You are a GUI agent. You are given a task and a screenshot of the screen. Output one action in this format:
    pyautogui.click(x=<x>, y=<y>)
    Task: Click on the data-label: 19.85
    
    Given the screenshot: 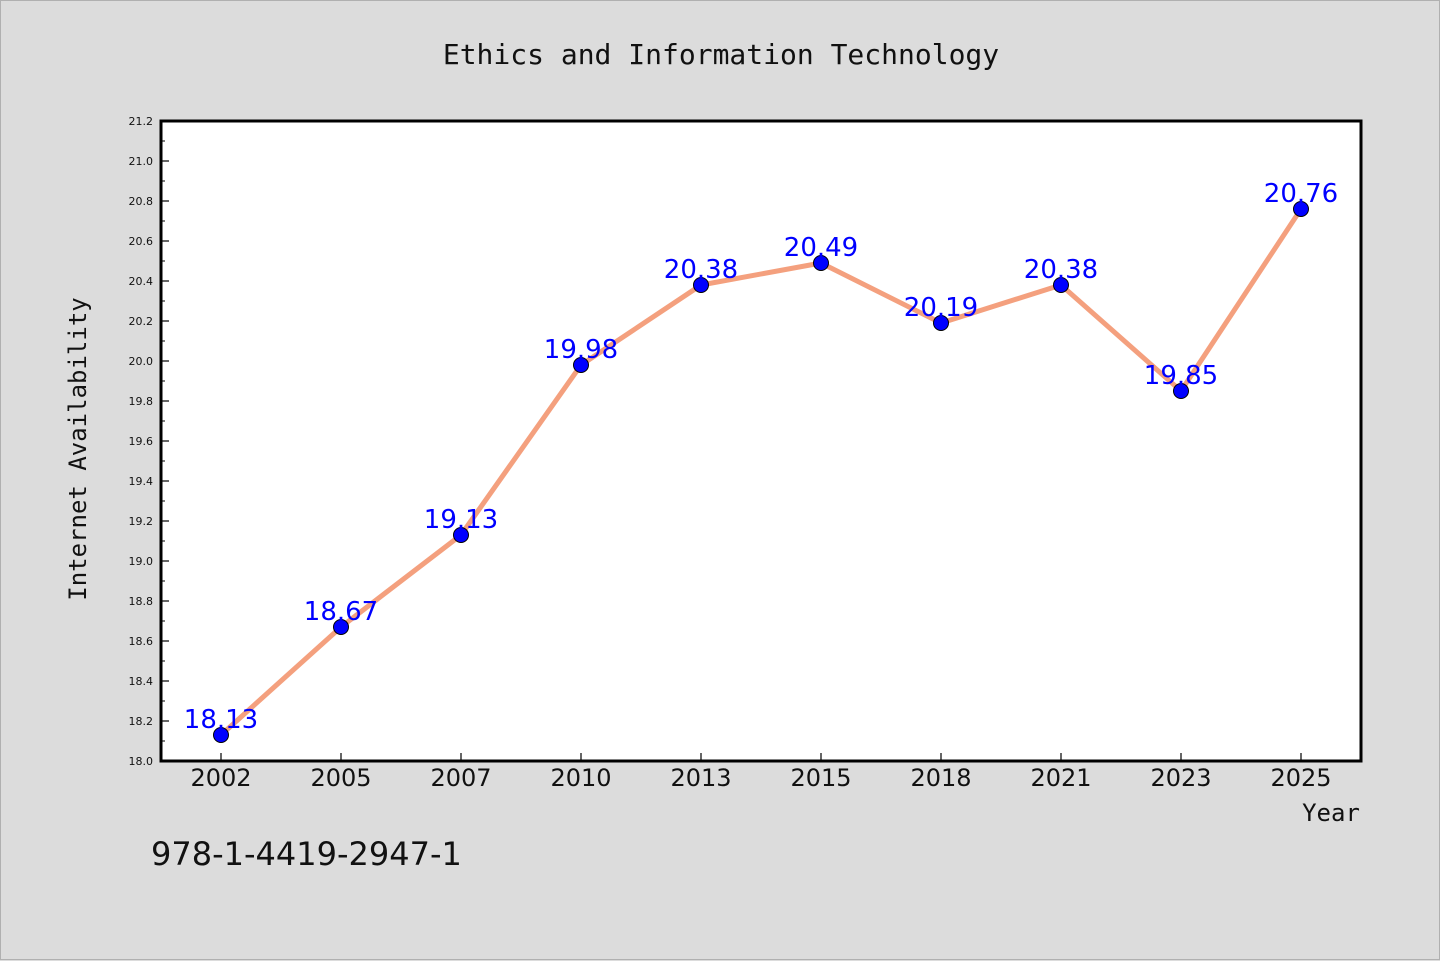 What is the action you would take?
    pyautogui.click(x=1181, y=376)
    